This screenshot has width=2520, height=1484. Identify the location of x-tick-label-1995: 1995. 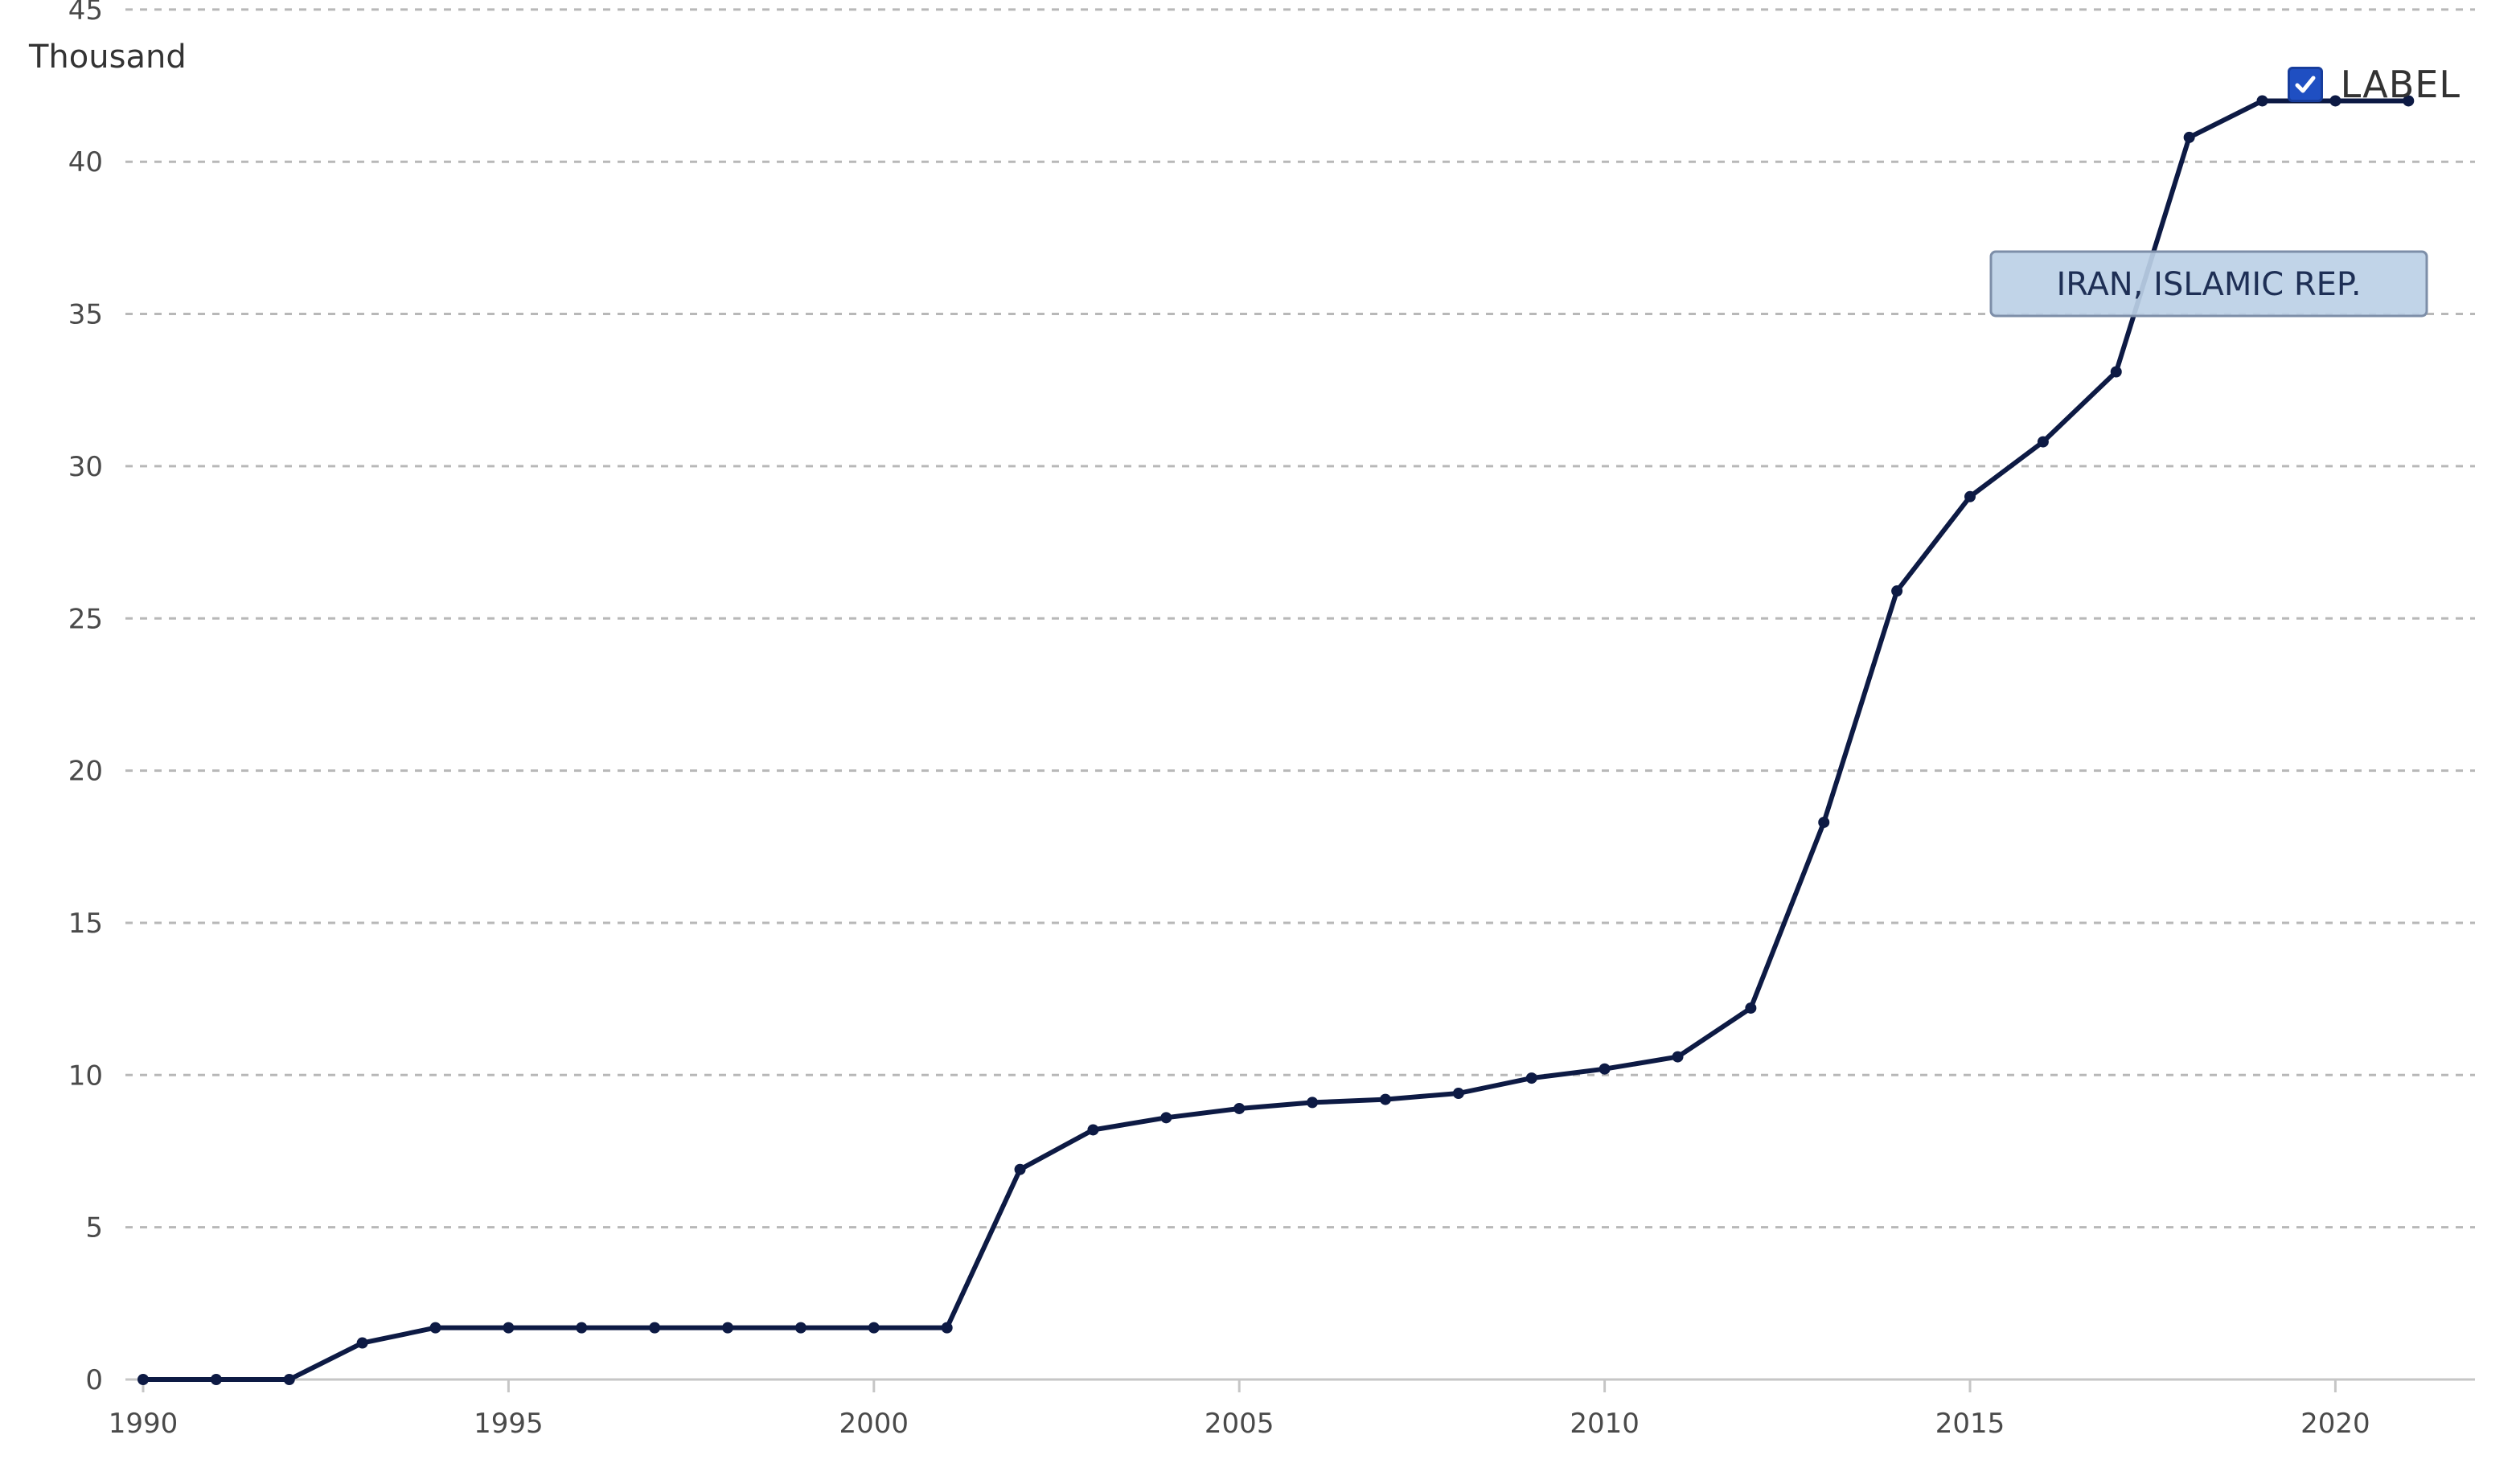
(509, 1424).